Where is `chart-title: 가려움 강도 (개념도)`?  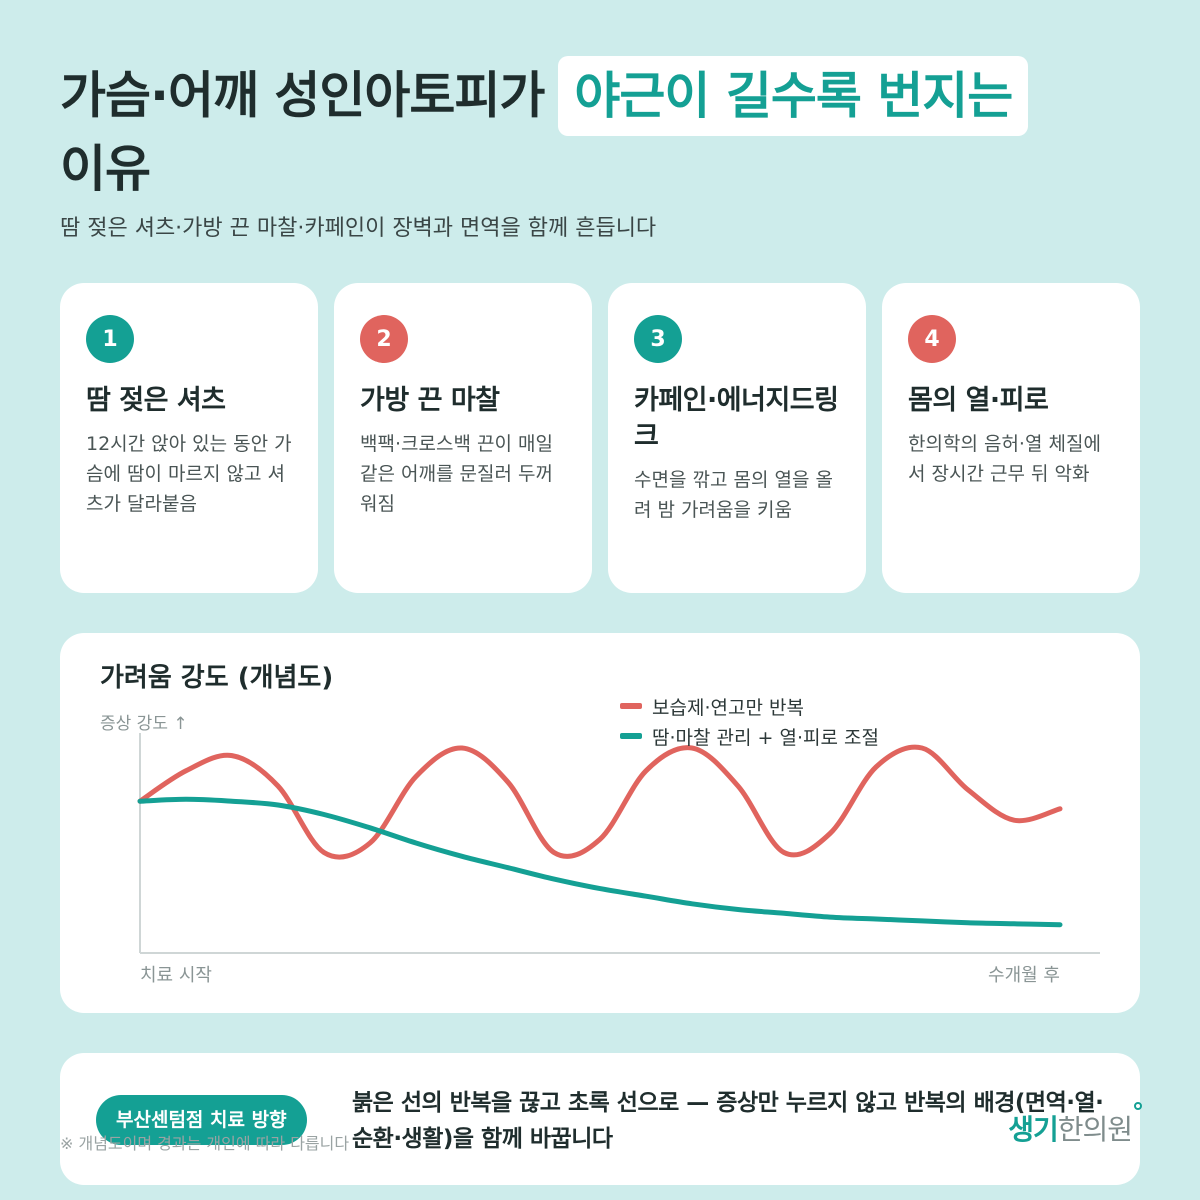 chart-title: 가려움 강도 (개념도) is located at coordinates (217, 678).